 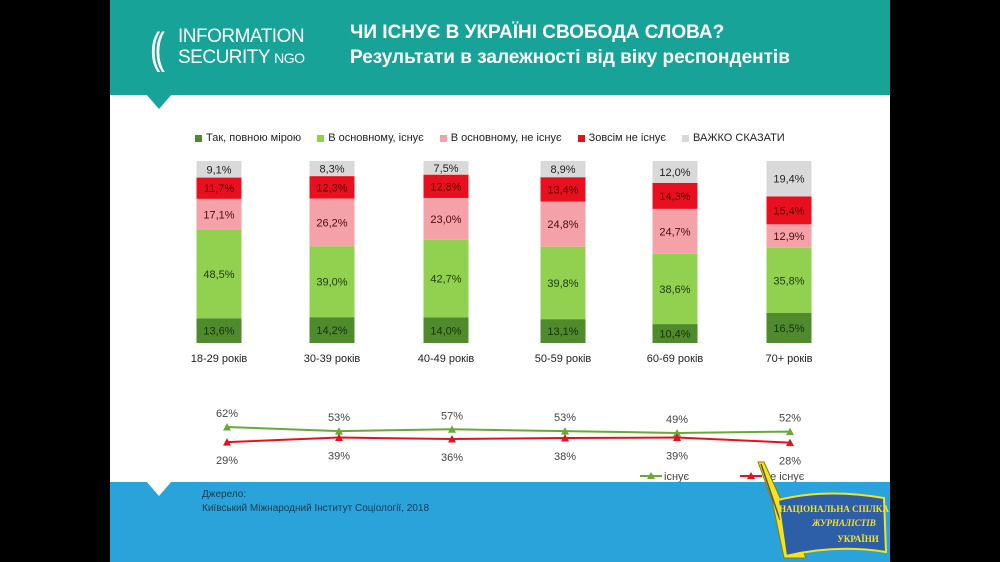 What do you see at coordinates (227, 414) in the screenshot?
I see `line-data-label: 62%` at bounding box center [227, 414].